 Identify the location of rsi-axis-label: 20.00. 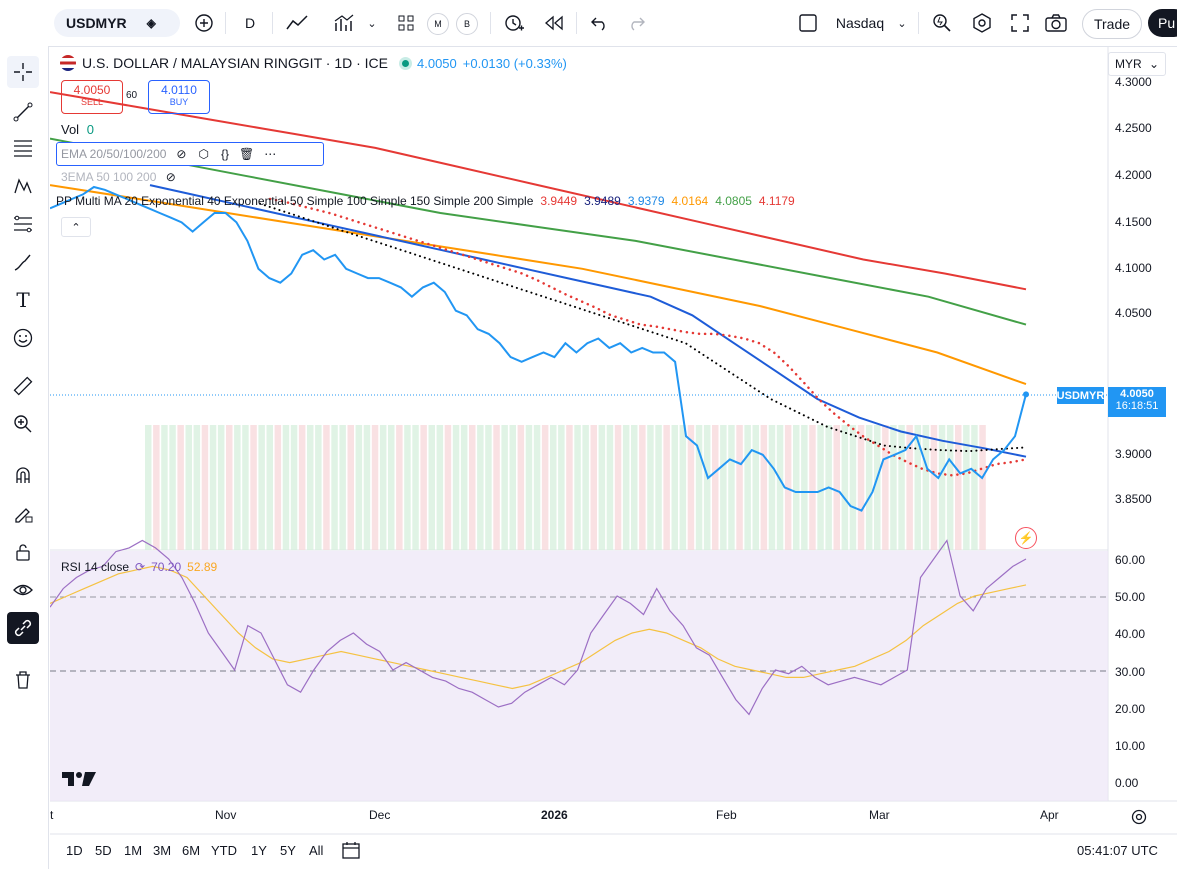
(1130, 709).